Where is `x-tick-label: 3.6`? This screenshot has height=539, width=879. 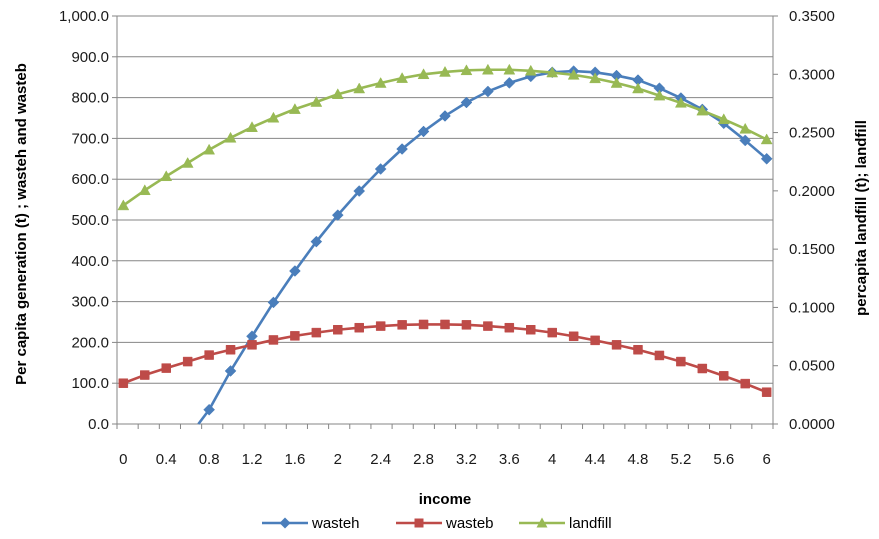 x-tick-label: 3.6 is located at coordinates (509, 459).